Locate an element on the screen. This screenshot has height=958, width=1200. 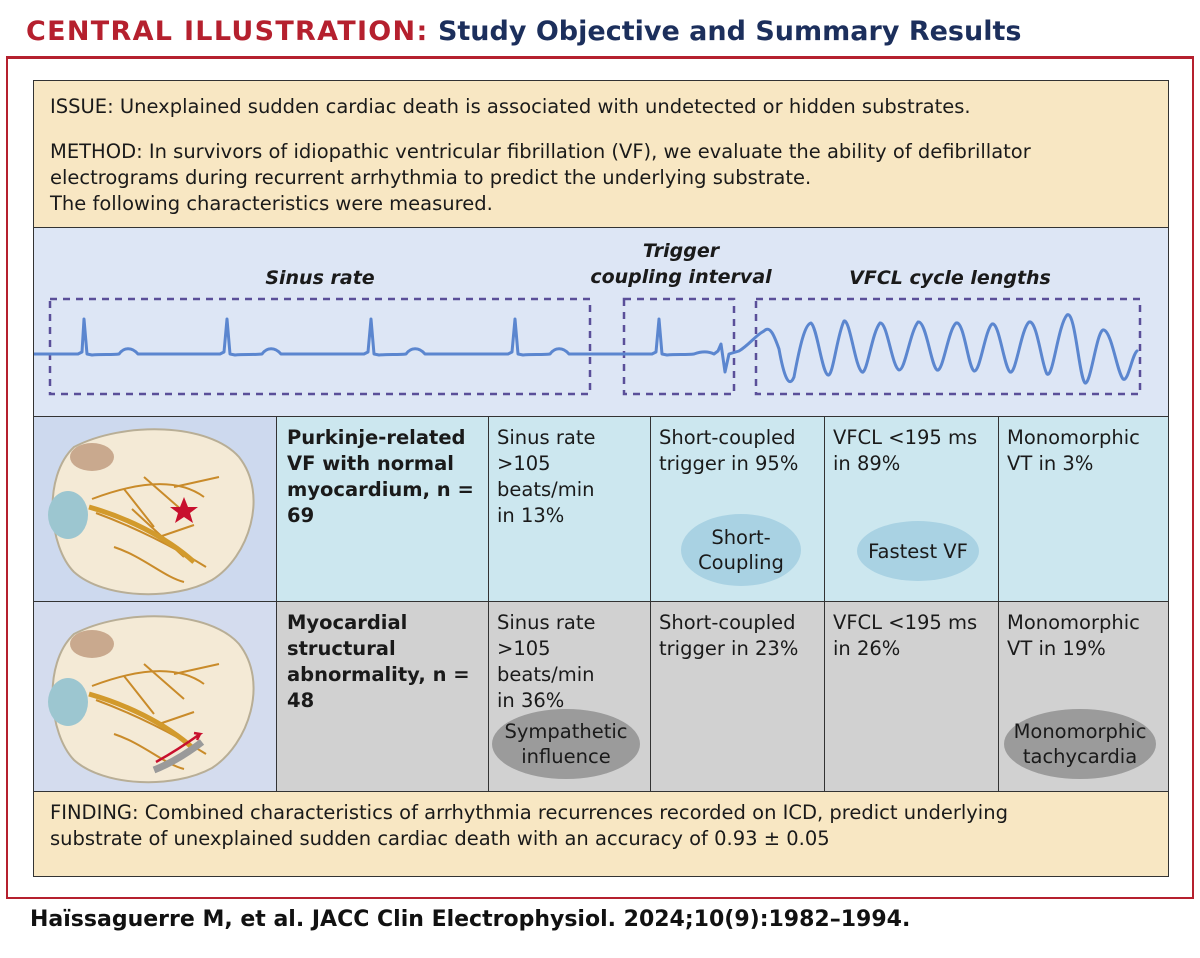
reentry-arrow-icon is located at coordinates (179, 747).